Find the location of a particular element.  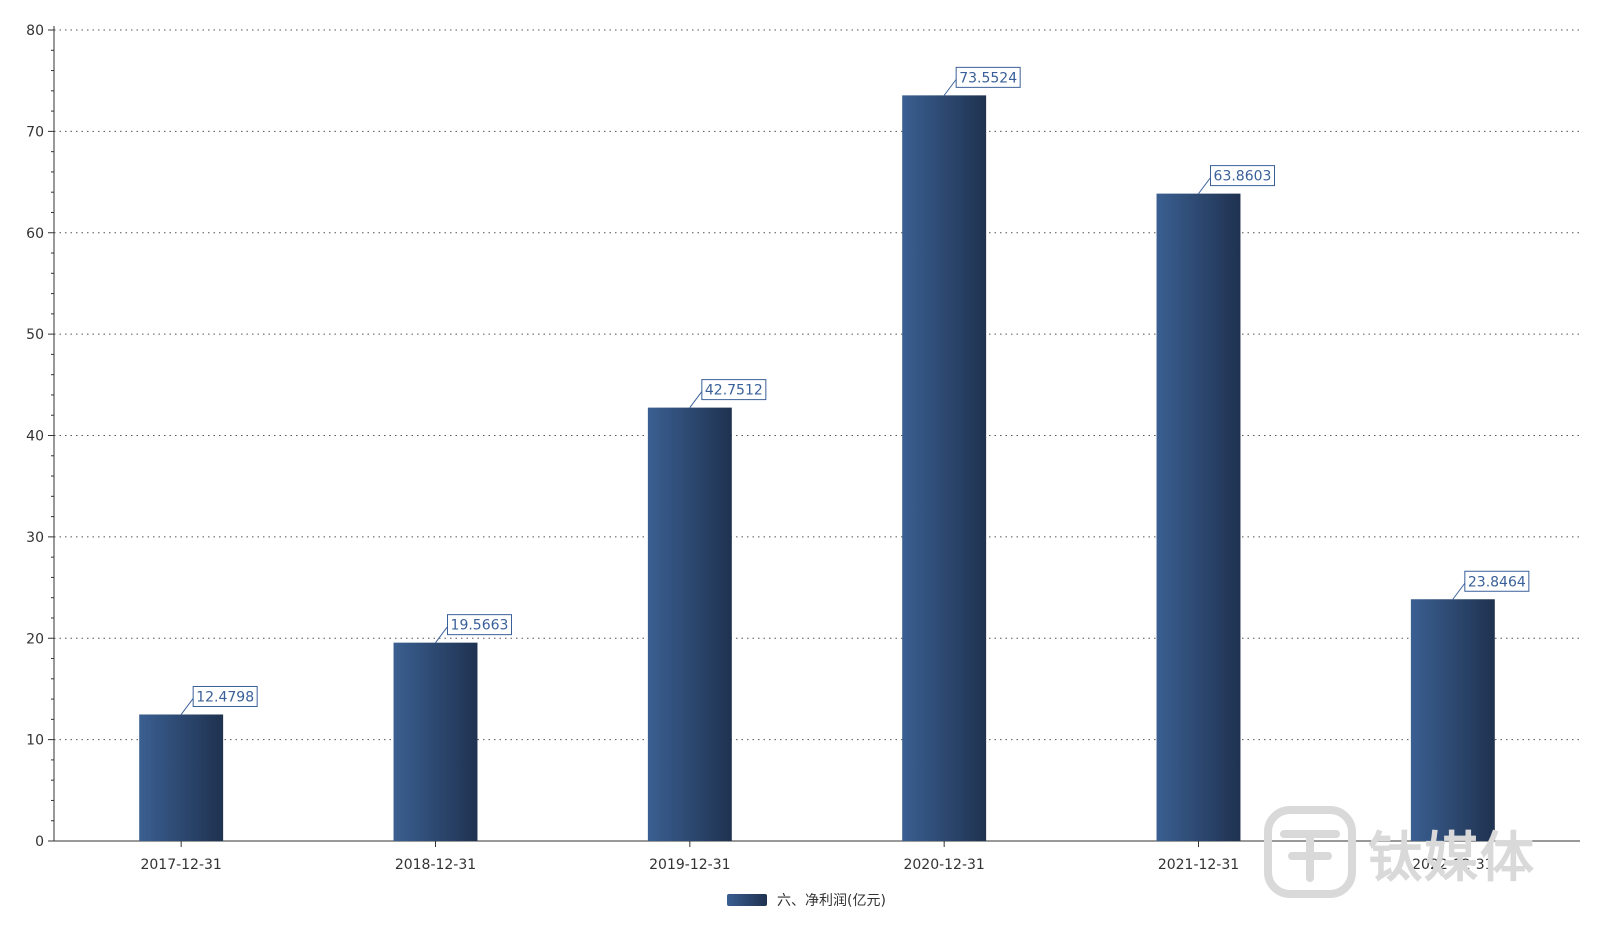

x-tick-label: 2019-12-31 is located at coordinates (689, 865).